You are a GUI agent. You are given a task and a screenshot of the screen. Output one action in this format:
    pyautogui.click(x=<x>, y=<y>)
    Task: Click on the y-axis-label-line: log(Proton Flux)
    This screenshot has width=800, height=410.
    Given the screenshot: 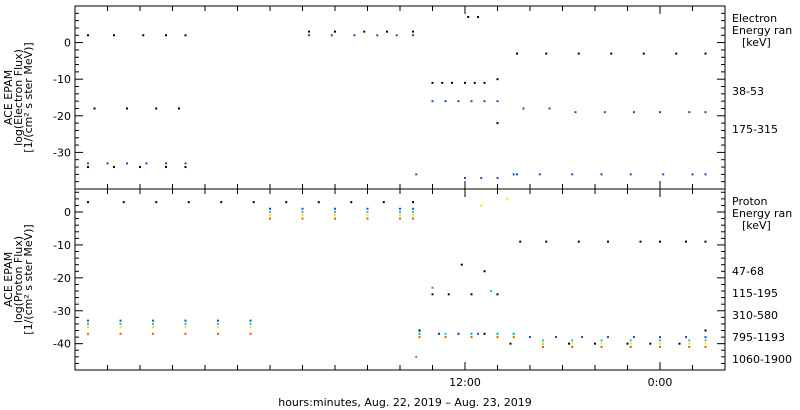 What is the action you would take?
    pyautogui.click(x=18, y=279)
    